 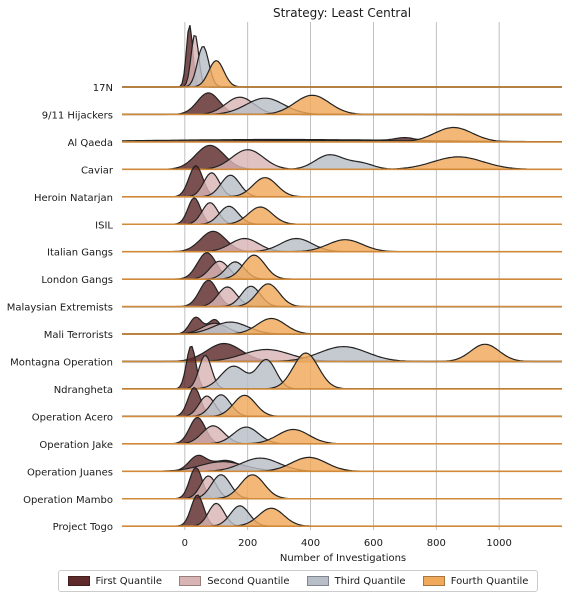 I want to click on row-label: Project Togo, so click(x=83, y=527).